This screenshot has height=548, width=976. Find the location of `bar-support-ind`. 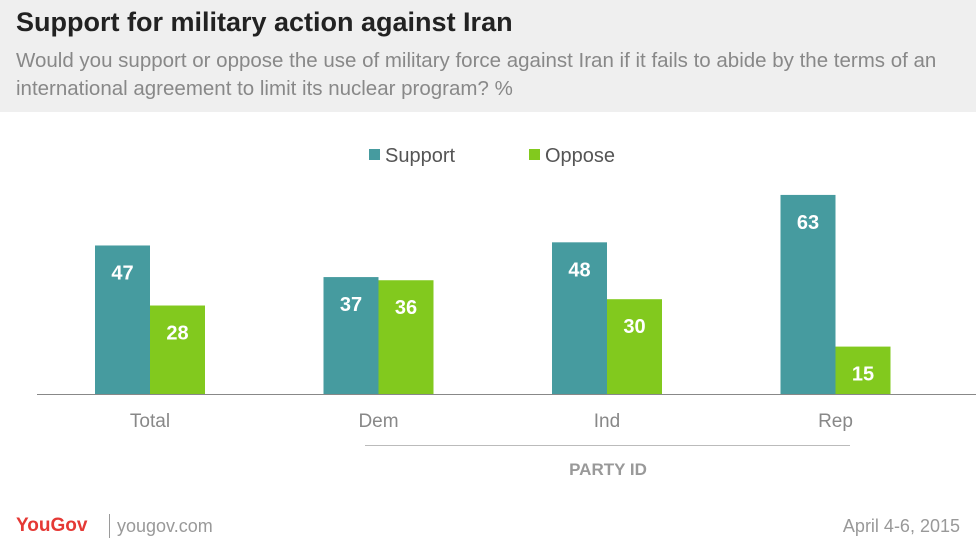

bar-support-ind is located at coordinates (579, 318).